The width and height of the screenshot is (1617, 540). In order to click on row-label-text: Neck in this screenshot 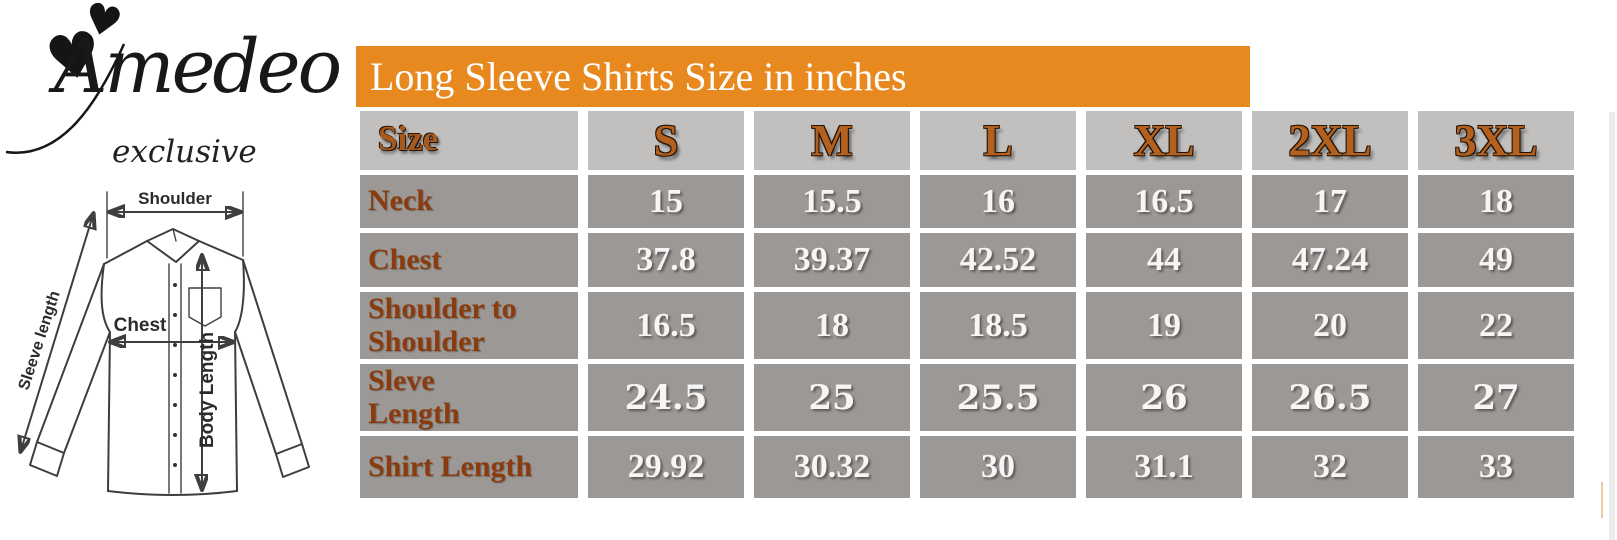, I will do `click(400, 201)`.